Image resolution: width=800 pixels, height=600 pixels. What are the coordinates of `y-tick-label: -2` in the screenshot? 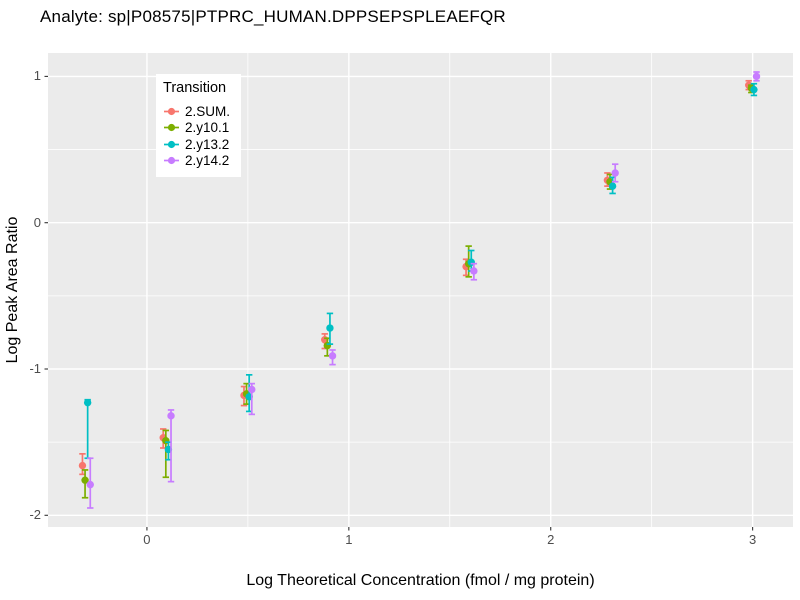 It's located at (35, 515).